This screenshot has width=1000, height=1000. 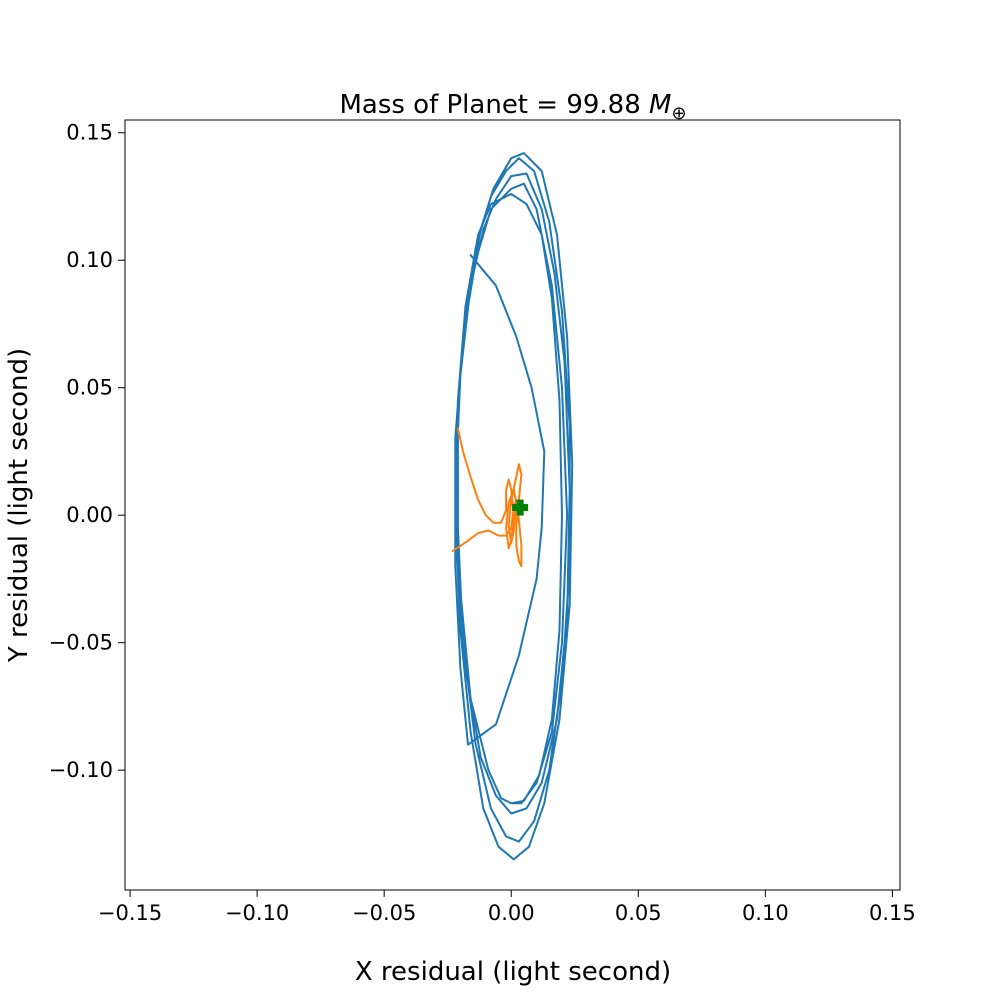 What do you see at coordinates (520, 507) in the screenshot?
I see `center-marker` at bounding box center [520, 507].